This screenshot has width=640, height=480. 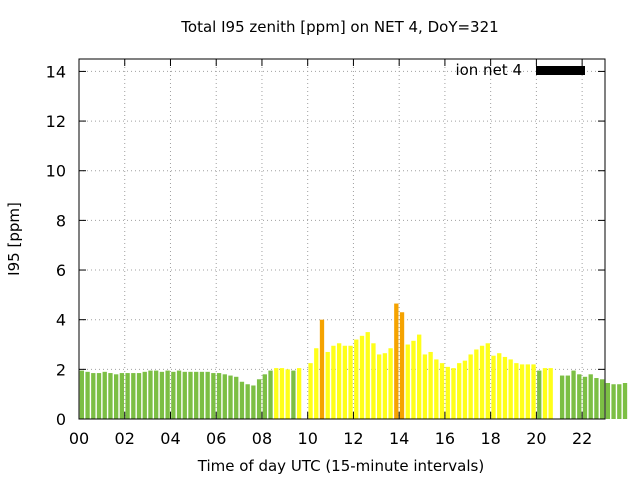 I want to click on y-tick-label: 14, so click(x=56, y=71).